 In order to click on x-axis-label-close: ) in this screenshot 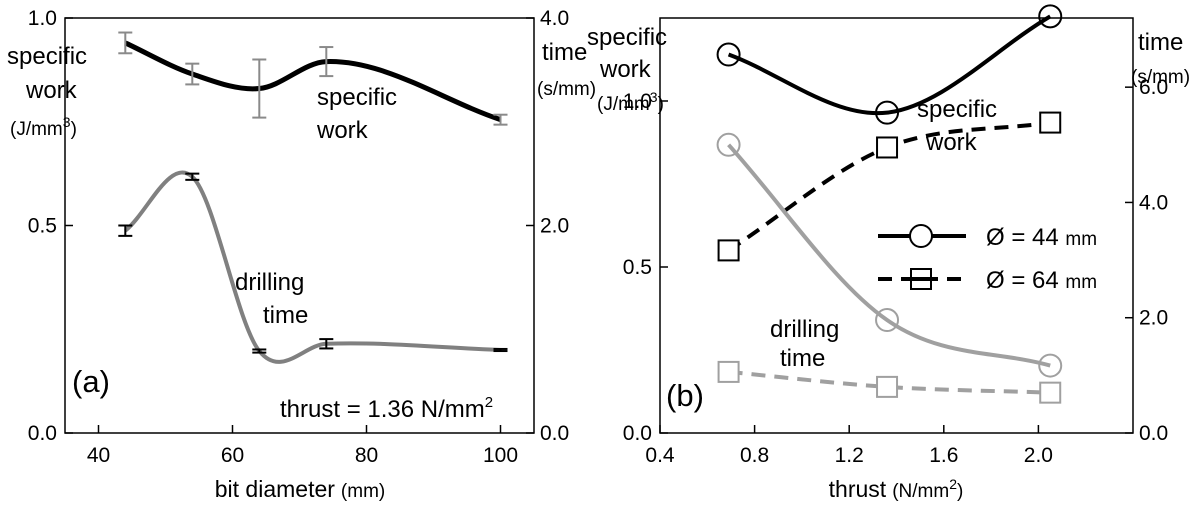, I will do `click(960, 491)`.